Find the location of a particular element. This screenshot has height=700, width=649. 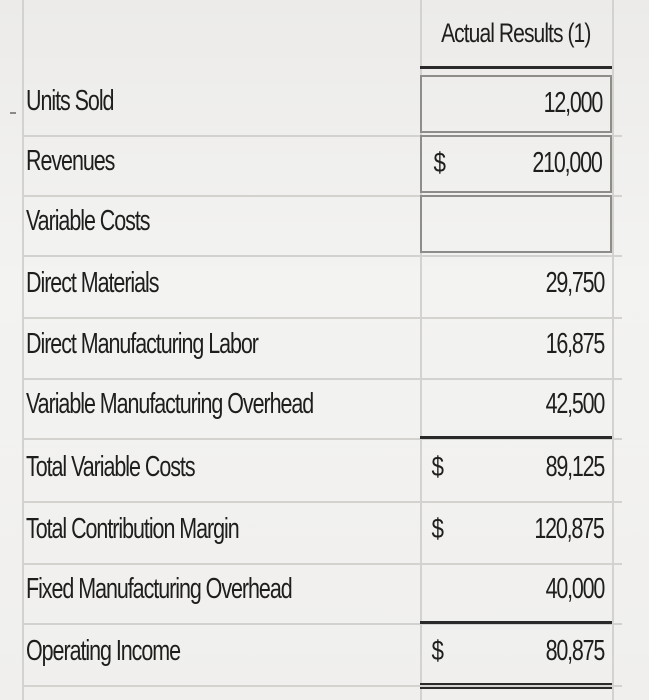

row-label: Total Contribution Margin is located at coordinates (133, 529).